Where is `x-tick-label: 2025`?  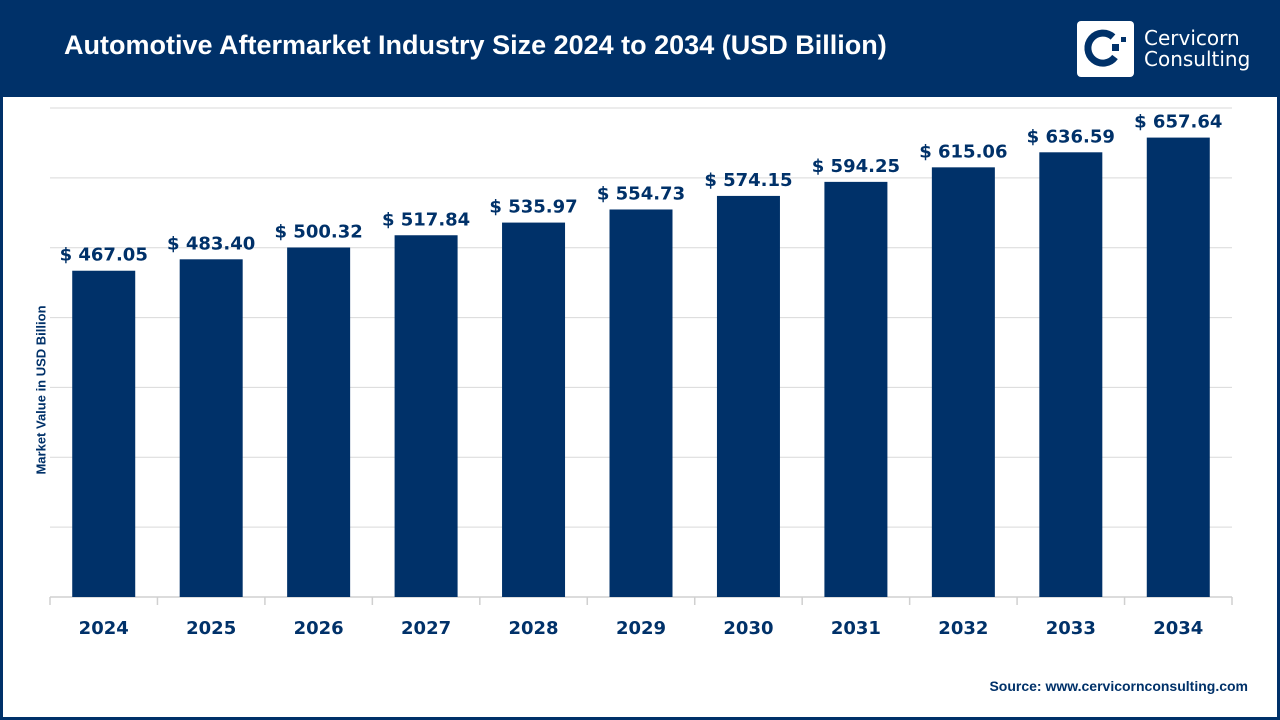
x-tick-label: 2025 is located at coordinates (211, 628).